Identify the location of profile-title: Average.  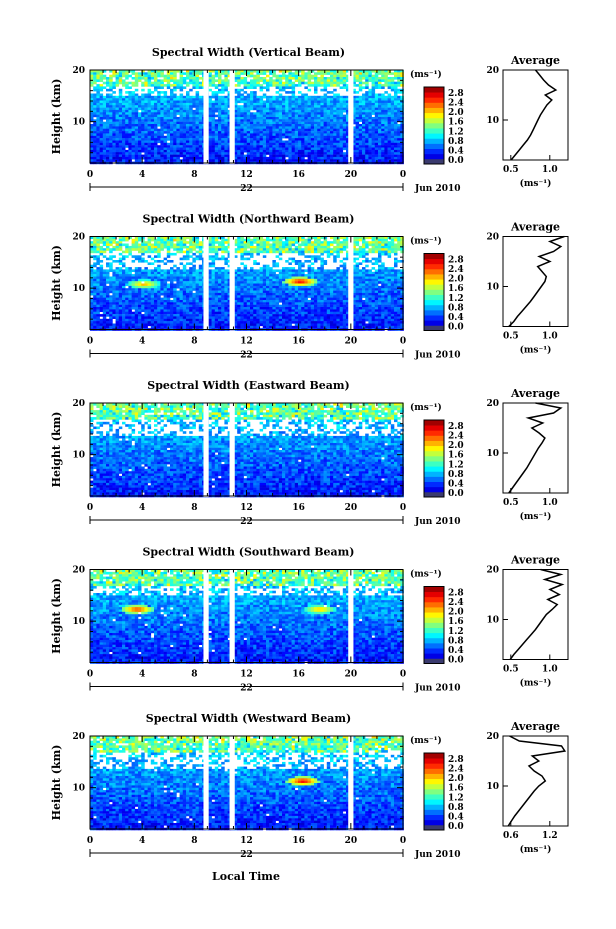
(535, 60).